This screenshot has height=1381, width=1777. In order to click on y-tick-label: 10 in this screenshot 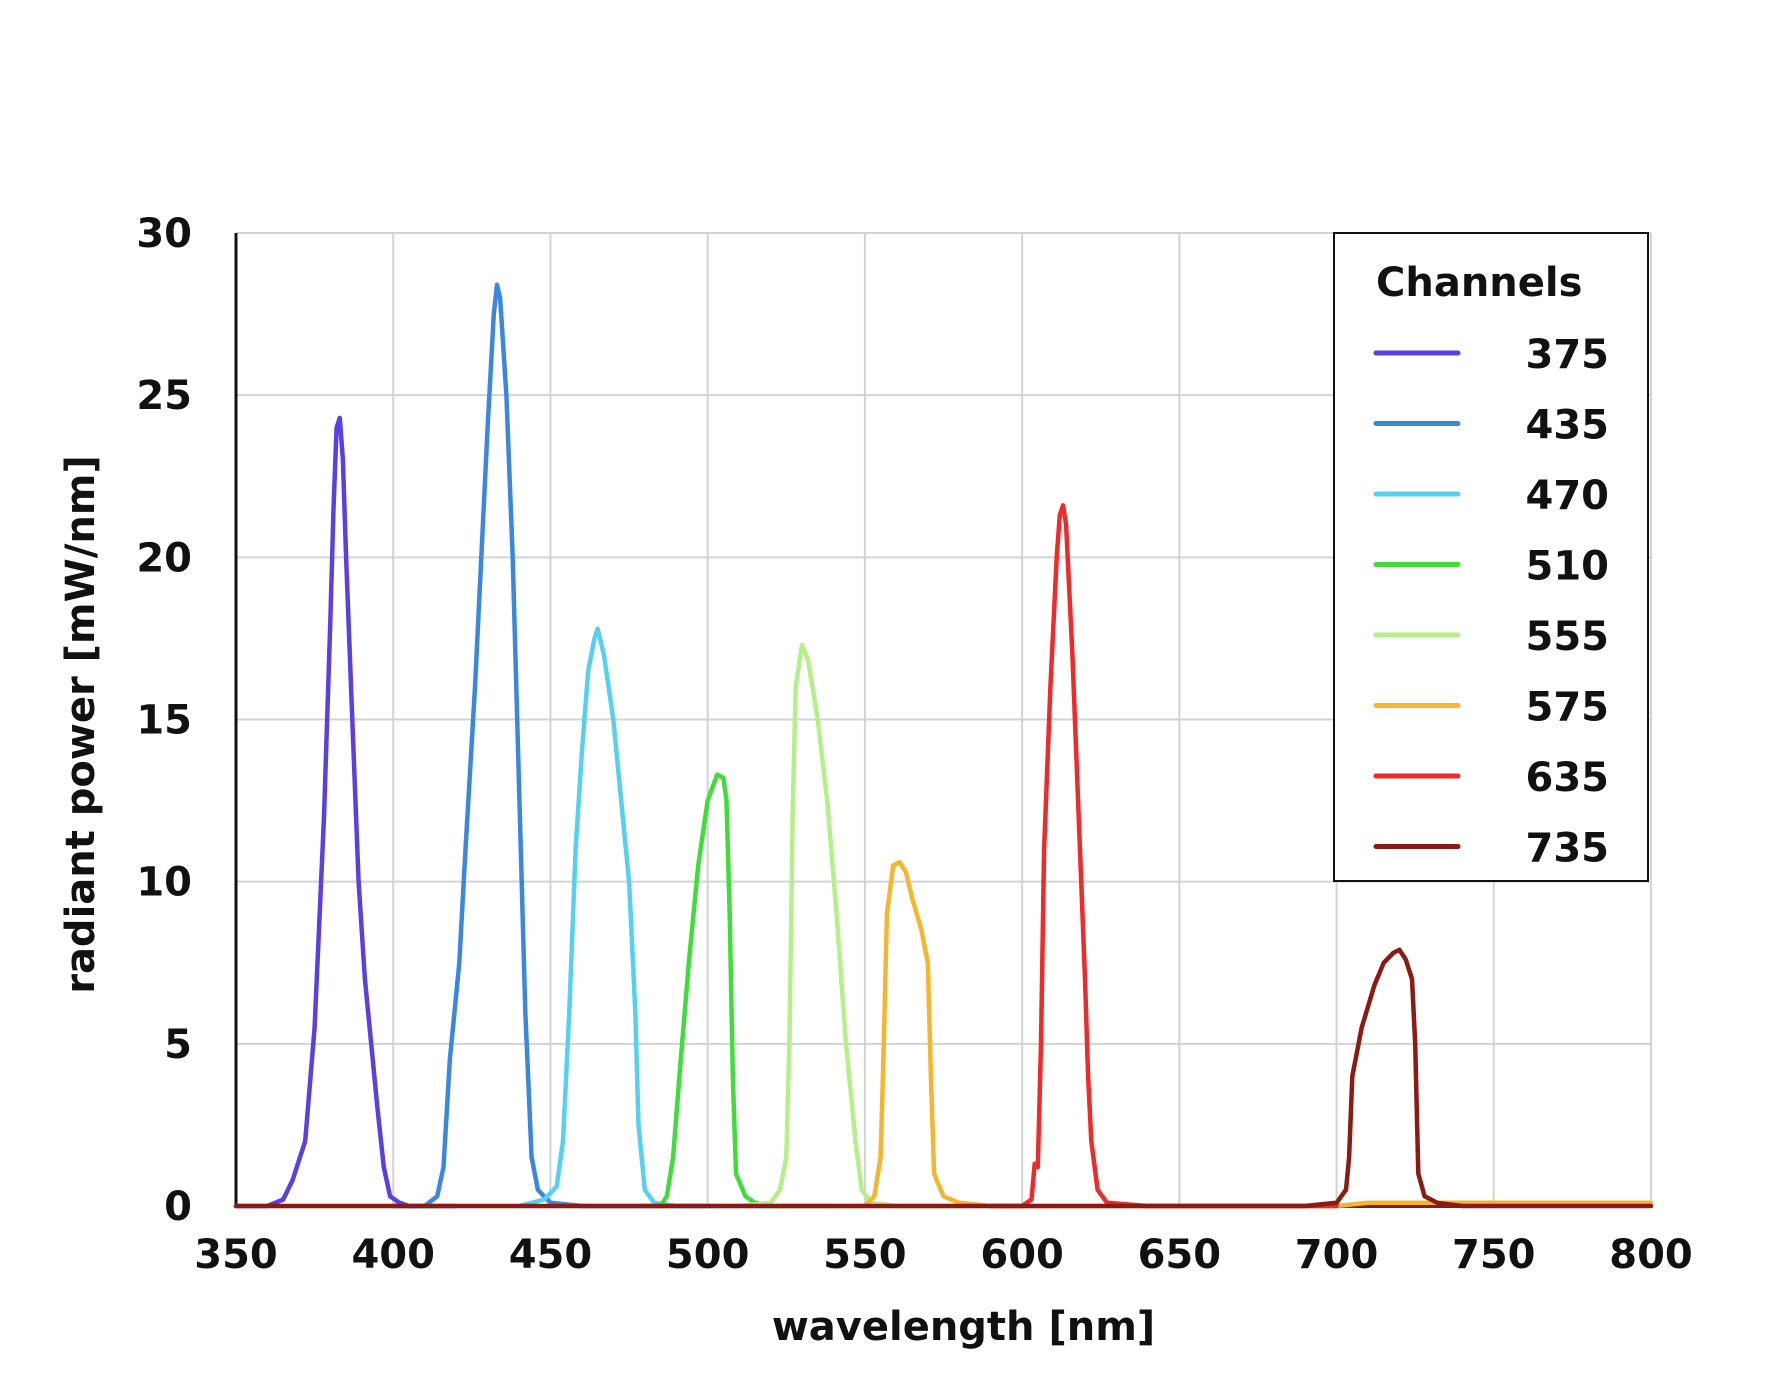, I will do `click(164, 883)`.